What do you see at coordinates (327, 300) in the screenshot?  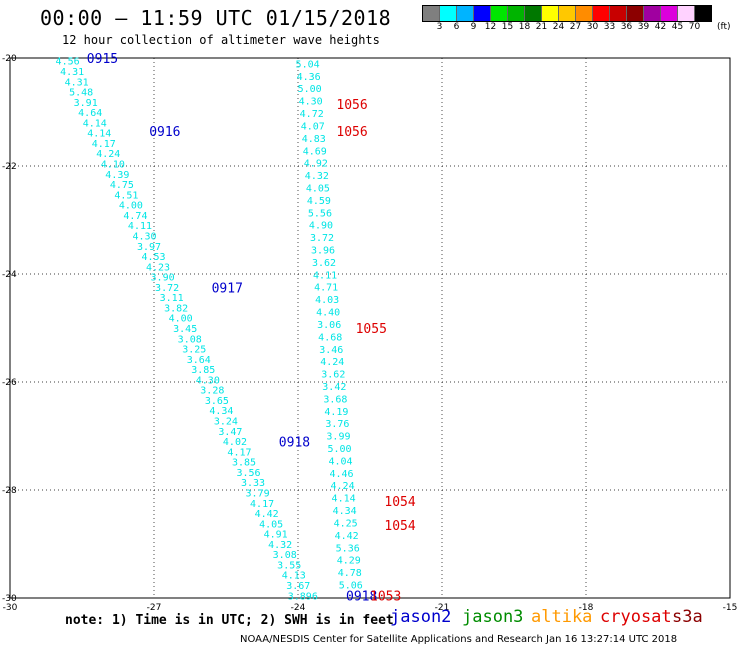 I see `swh-value-cryosat: 4.03` at bounding box center [327, 300].